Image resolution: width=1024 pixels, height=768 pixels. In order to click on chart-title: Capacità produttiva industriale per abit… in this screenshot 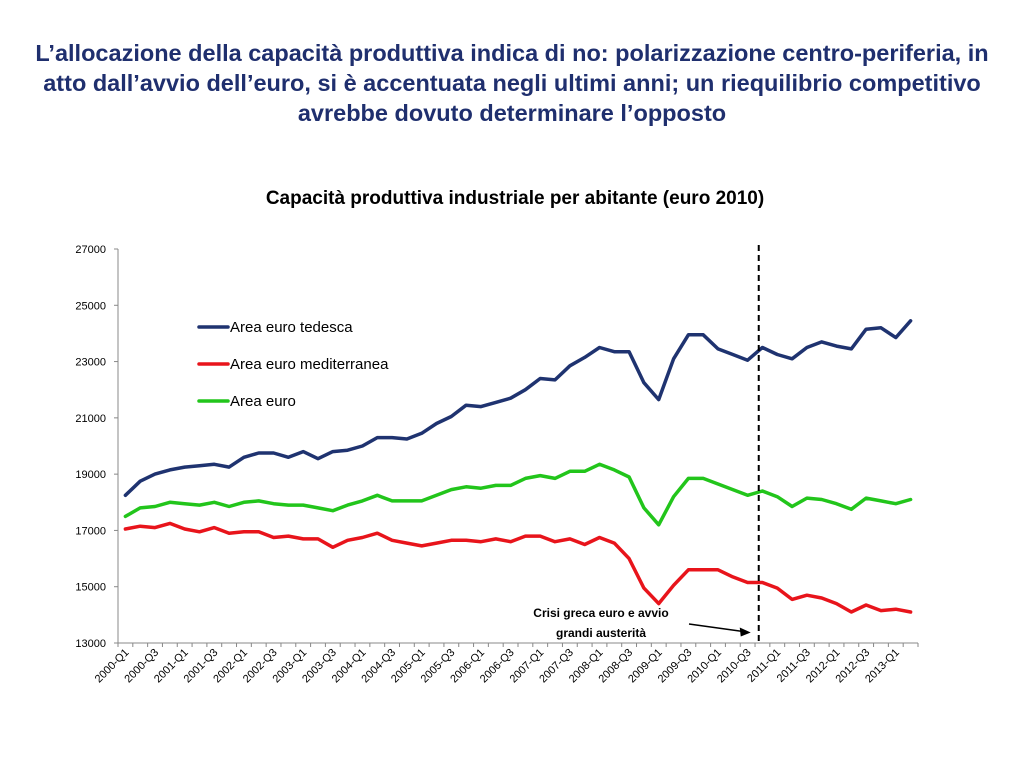, I will do `click(515, 198)`.